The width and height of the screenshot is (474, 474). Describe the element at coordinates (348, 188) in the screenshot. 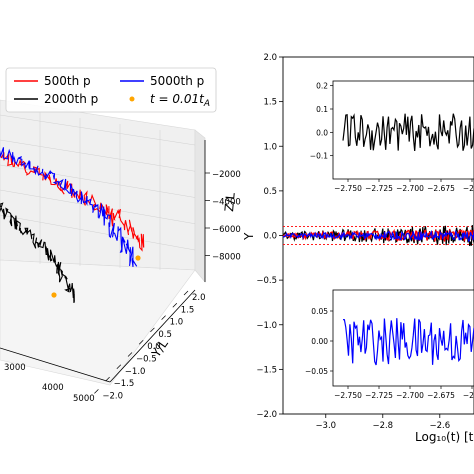

I see `inset-x-tick-label: −2.750` at that location.